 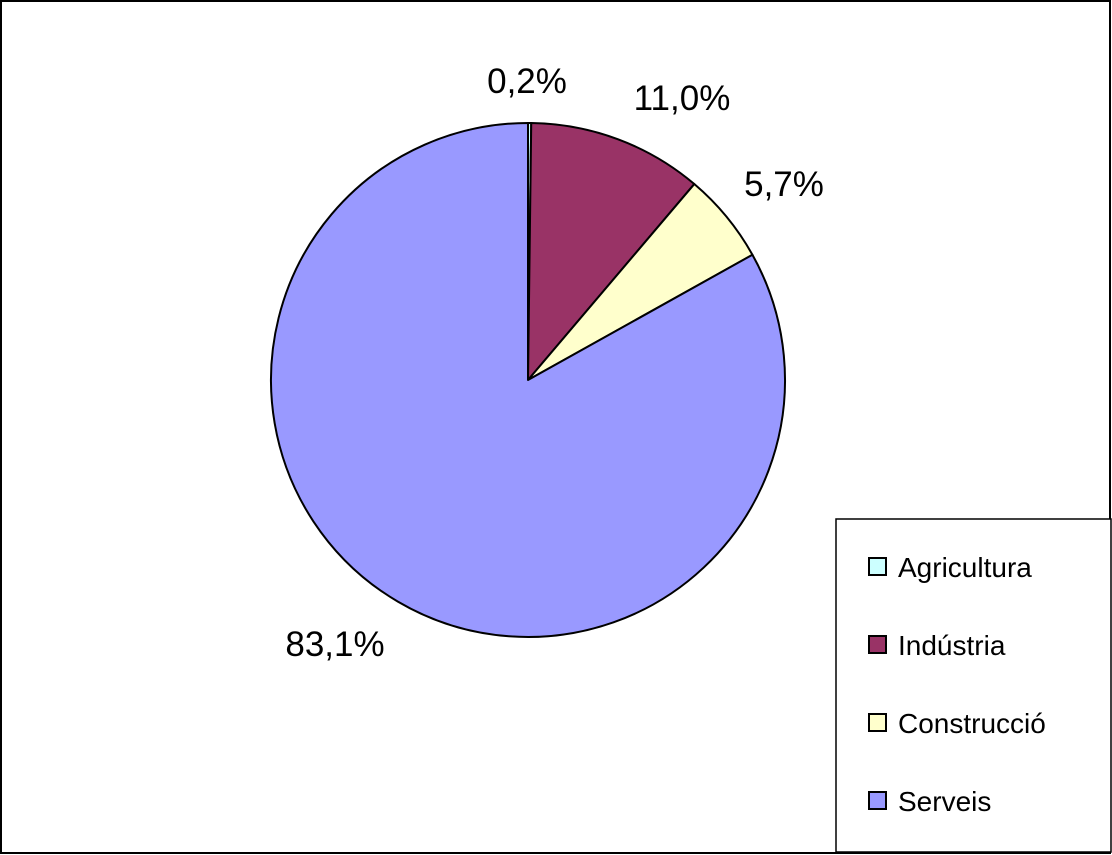 I want to click on legend: Agricultura Indústria Construcció Serveis, so click(x=973, y=685).